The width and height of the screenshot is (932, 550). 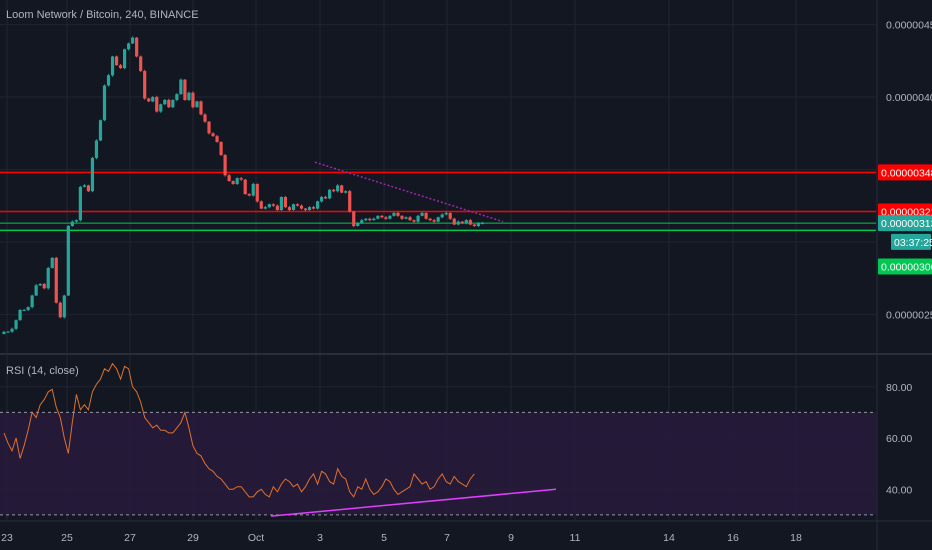 What do you see at coordinates (256, 538) in the screenshot?
I see `time-tick-label-4: Oct` at bounding box center [256, 538].